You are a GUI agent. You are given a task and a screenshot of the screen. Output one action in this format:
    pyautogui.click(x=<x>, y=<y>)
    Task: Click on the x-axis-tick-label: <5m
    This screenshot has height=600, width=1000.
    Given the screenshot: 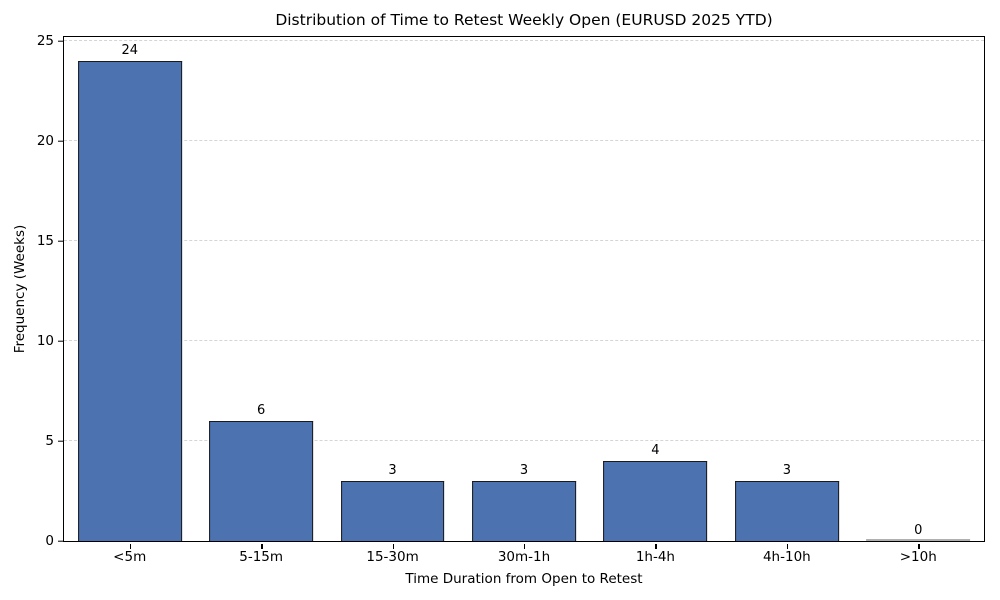 What is the action you would take?
    pyautogui.click(x=130, y=557)
    